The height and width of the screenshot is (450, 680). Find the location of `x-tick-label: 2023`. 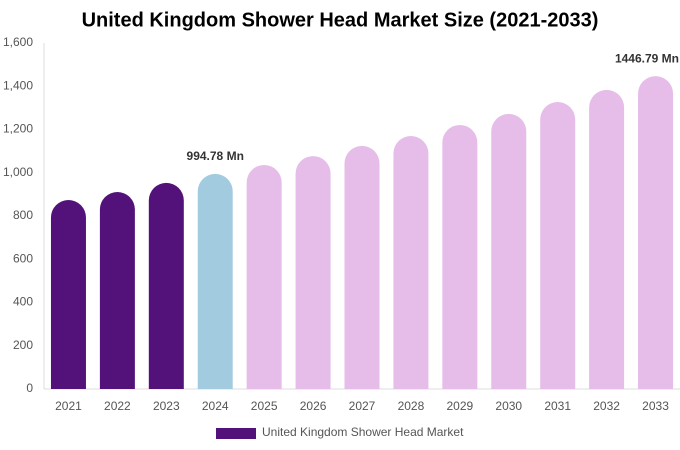

x-tick-label: 2023 is located at coordinates (166, 406).